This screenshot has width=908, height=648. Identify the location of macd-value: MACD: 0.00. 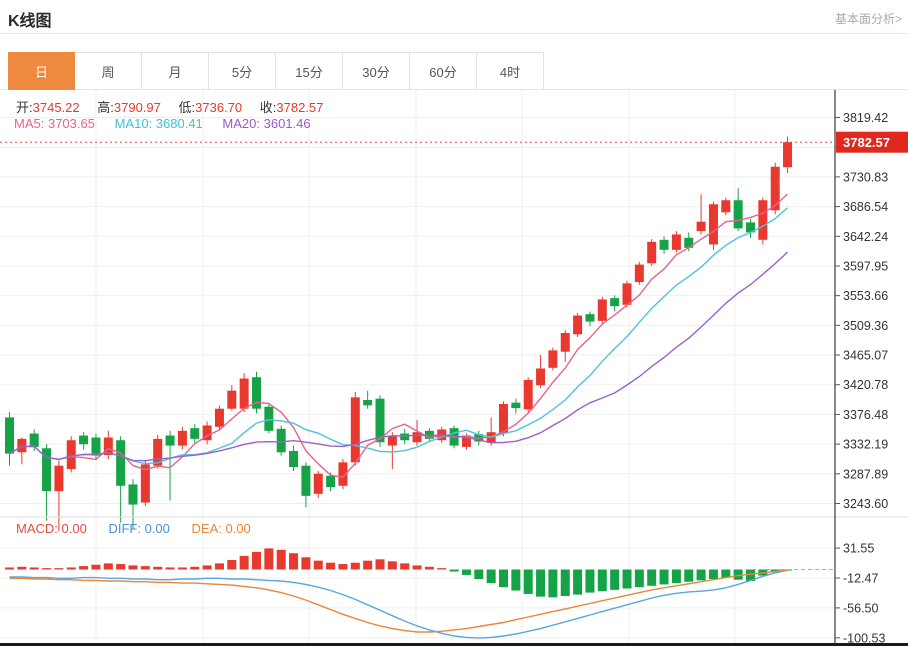
(51, 528).